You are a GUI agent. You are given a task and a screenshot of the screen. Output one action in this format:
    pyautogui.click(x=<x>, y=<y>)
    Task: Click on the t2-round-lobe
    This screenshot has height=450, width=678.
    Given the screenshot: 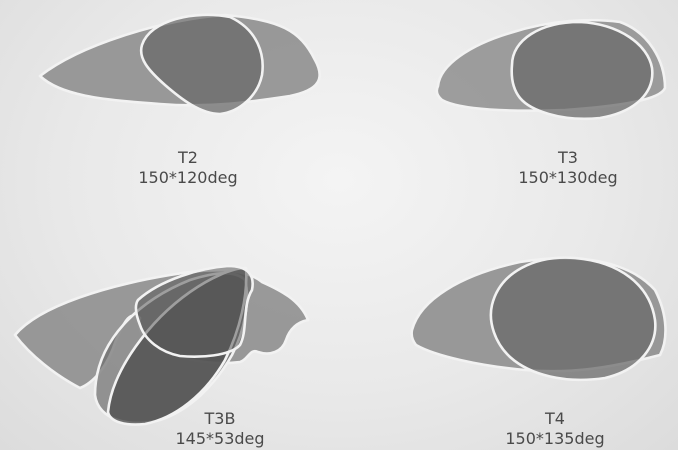 What is the action you would take?
    pyautogui.click(x=201, y=64)
    